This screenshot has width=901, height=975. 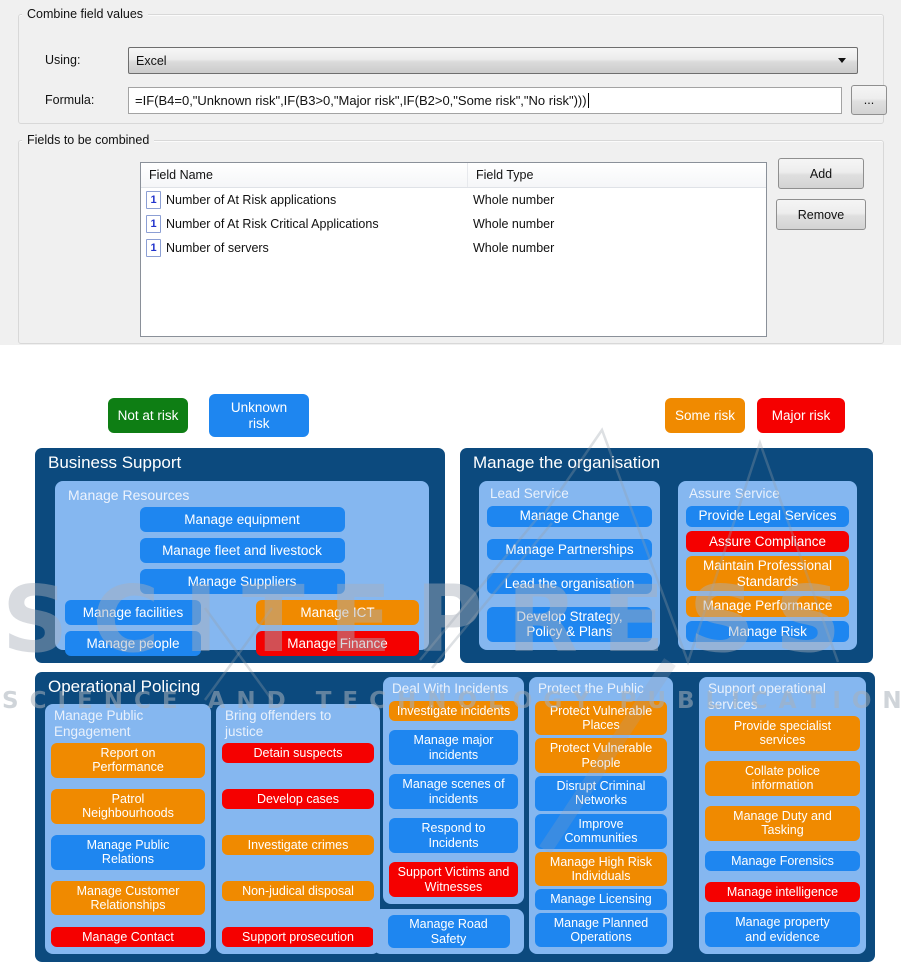 I want to click on field-name-cell: Number of At Risk applications, so click(x=251, y=200).